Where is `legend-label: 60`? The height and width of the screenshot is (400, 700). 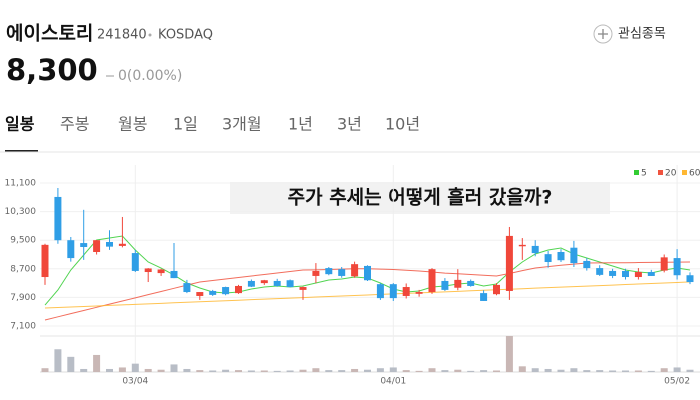
legend-label: 60 is located at coordinates (694, 174).